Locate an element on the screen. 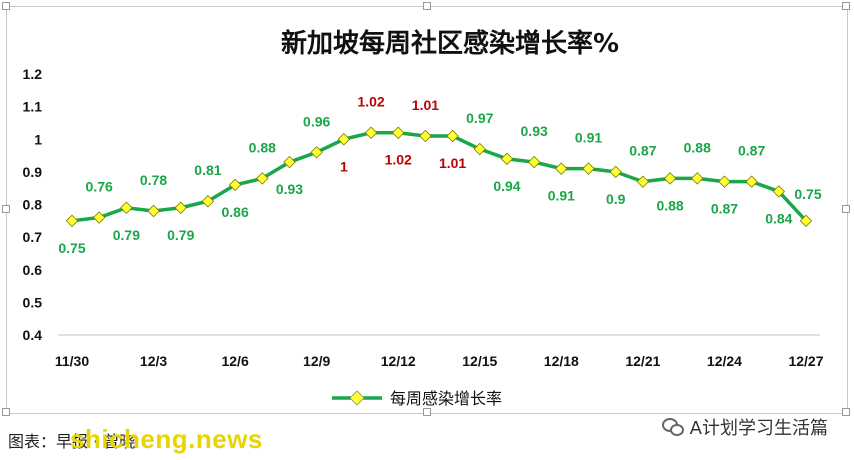  resize-handle-bottom-right is located at coordinates (846, 412).